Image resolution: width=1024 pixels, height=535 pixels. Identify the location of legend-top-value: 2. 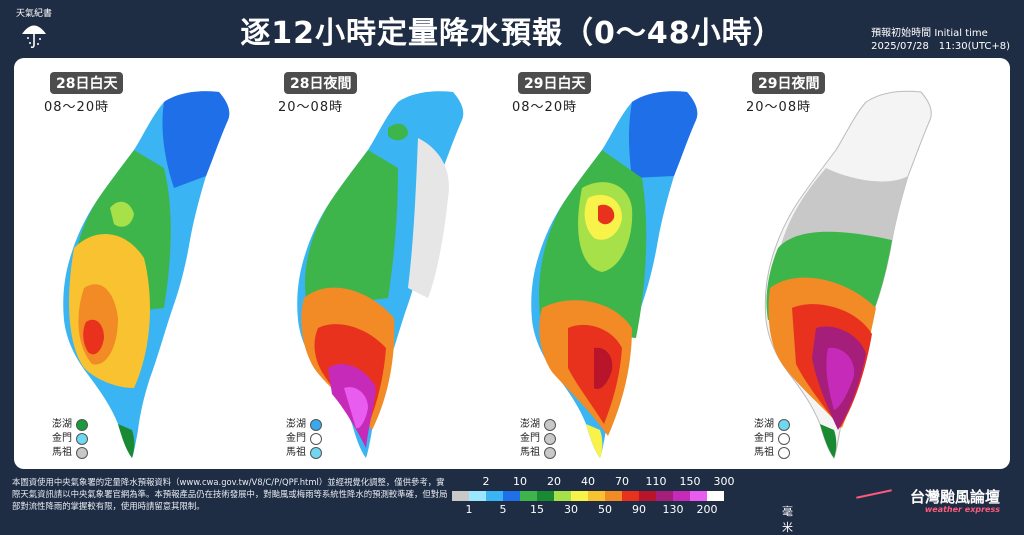
(486, 481).